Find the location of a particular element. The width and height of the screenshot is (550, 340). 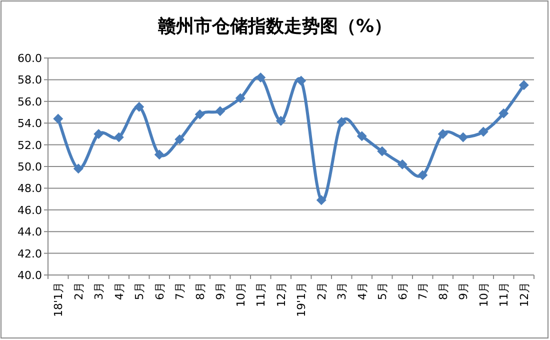

y-tick-label: 58.0 is located at coordinates (30, 80).